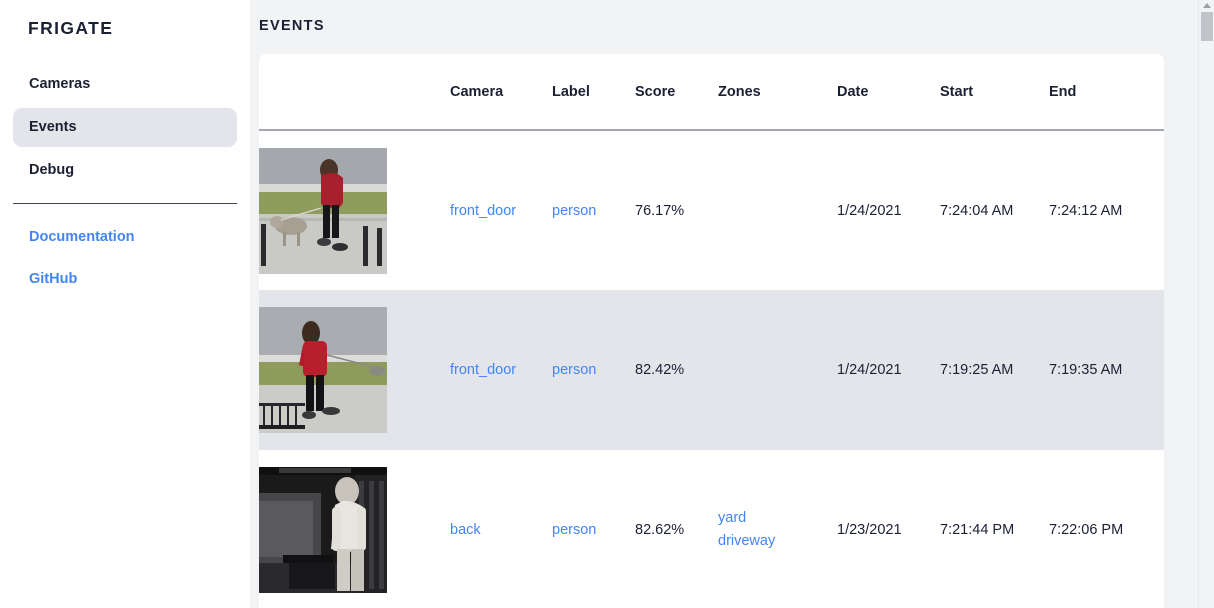  I want to click on event-start-cell: 7:24:04 AM, so click(994, 210).